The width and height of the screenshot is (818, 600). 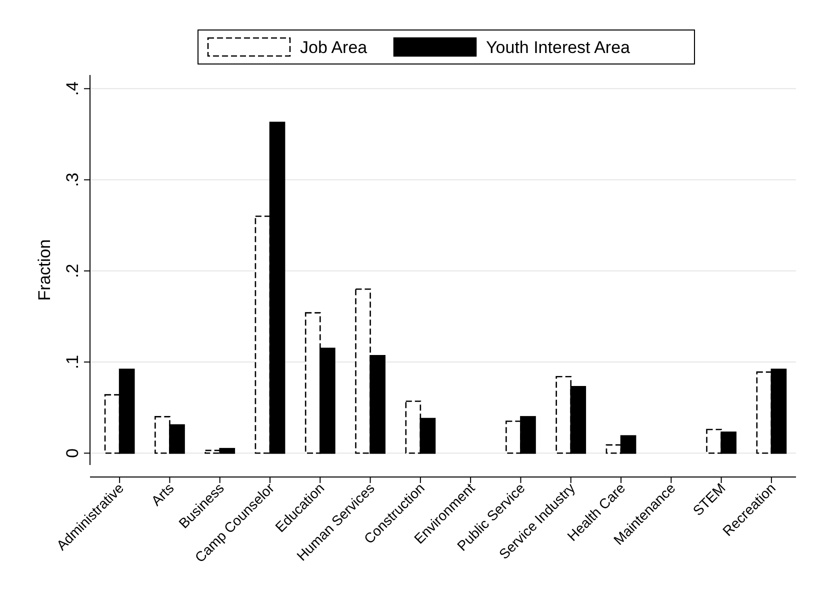 What do you see at coordinates (162, 494) in the screenshot?
I see `x-tick-label: Arts` at bounding box center [162, 494].